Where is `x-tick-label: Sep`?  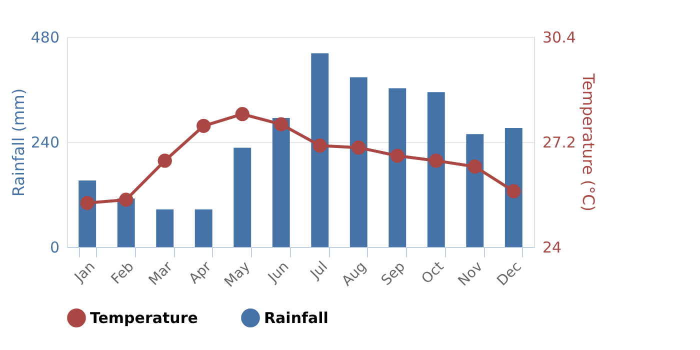 x-tick-label: Sep is located at coordinates (393, 273).